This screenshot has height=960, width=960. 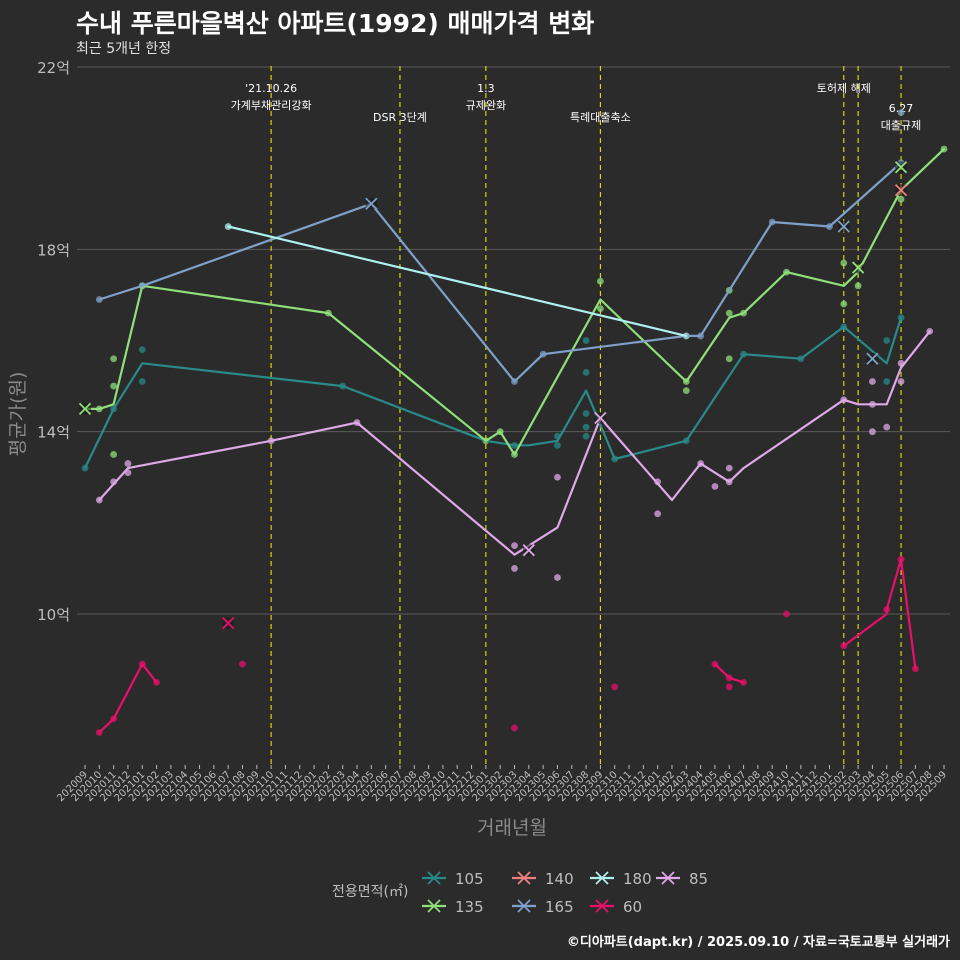 What do you see at coordinates (53, 433) in the screenshot?
I see `y-tick-label: 14억` at bounding box center [53, 433].